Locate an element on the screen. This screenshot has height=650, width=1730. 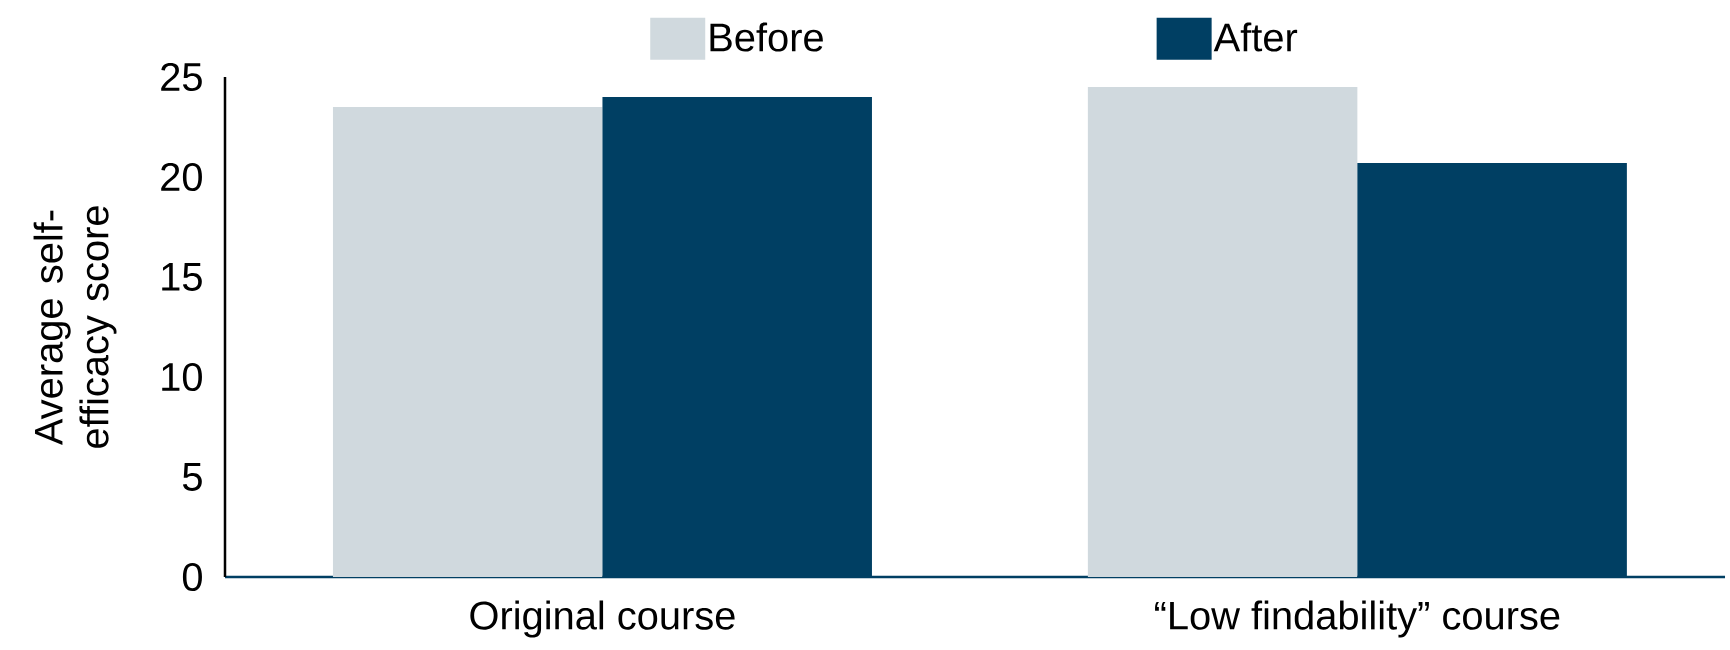
y-tick-label: 0 is located at coordinates (192, 577).